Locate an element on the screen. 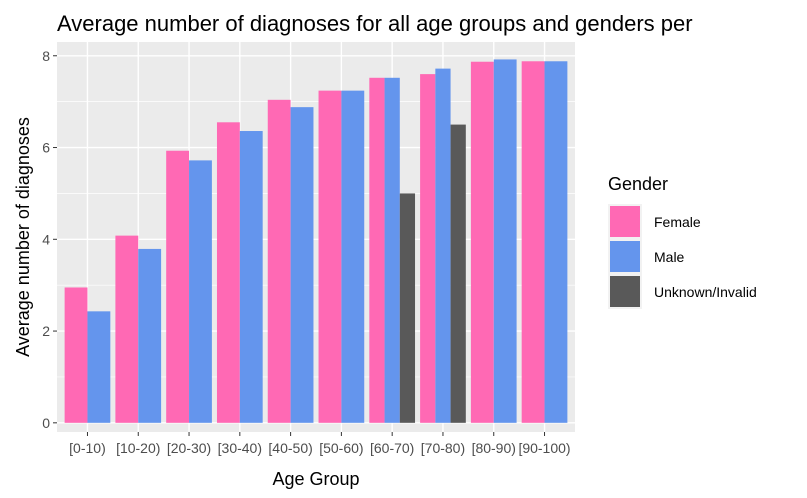 This screenshot has height=498, width=807. y-tick-label: 0 is located at coordinates (46, 423).